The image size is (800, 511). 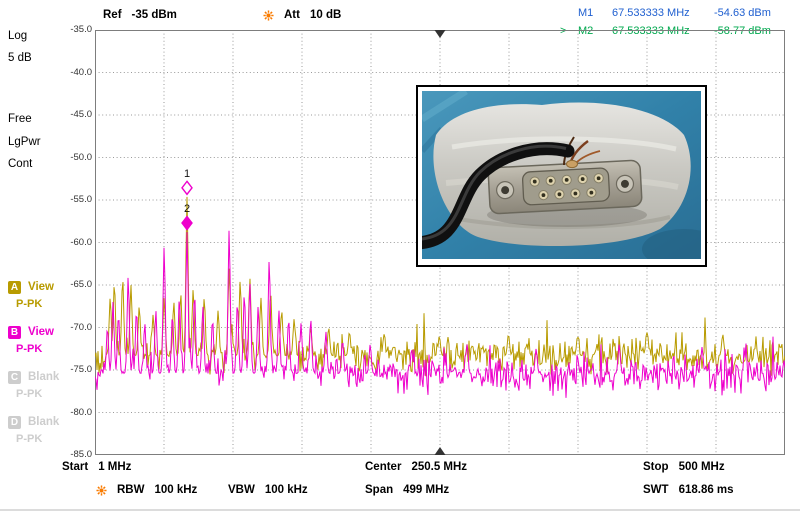 What do you see at coordinates (81, 369) in the screenshot?
I see `y-axis-tick: -75.0` at bounding box center [81, 369].